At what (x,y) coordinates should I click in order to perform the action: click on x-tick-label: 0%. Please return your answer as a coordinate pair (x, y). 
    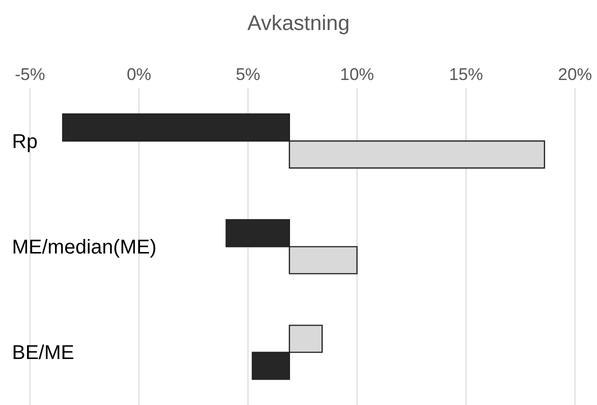
    Looking at the image, I should click on (139, 74).